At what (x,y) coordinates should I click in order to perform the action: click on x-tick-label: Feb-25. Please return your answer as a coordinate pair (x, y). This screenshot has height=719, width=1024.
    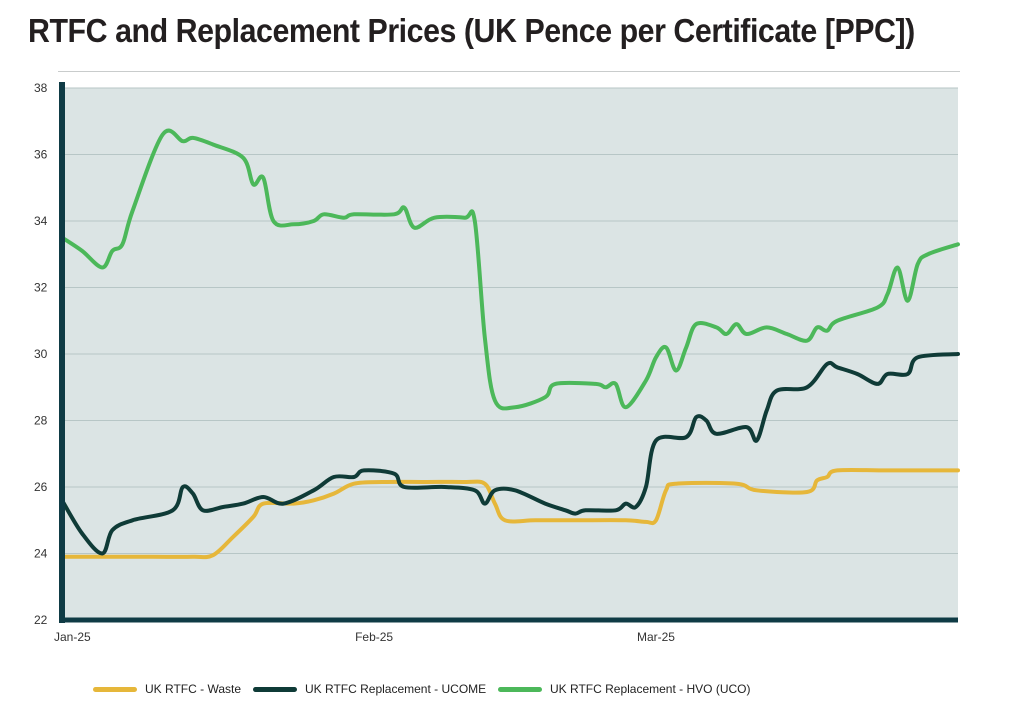
    Looking at the image, I should click on (374, 637).